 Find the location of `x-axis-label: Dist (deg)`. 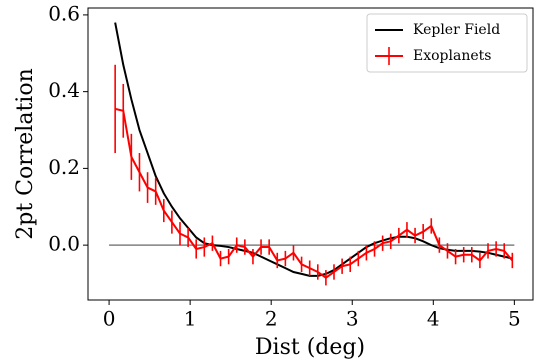

x-axis-label: Dist (deg) is located at coordinates (310, 347).